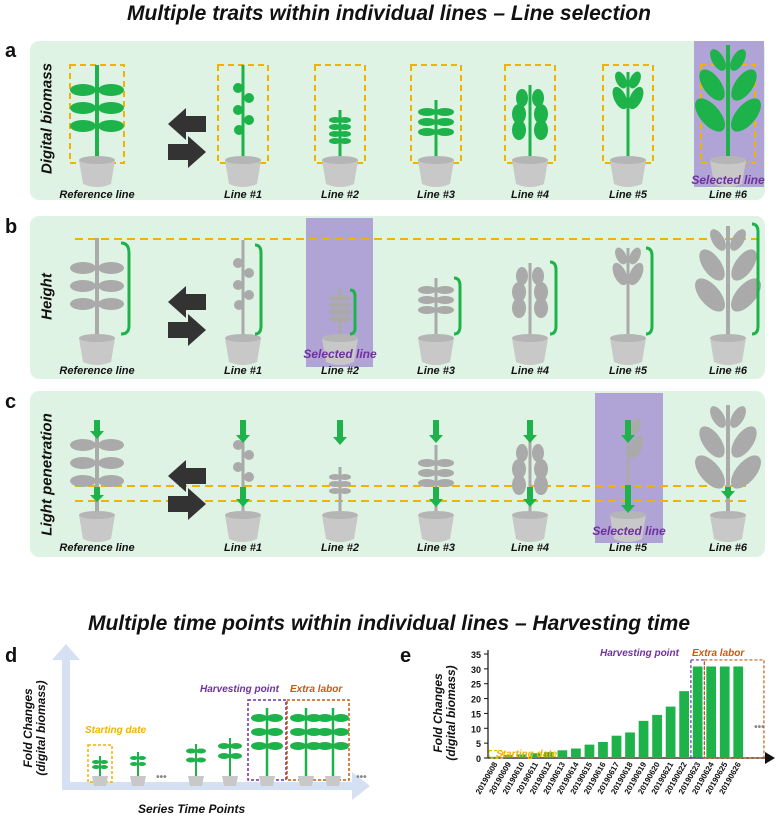 This screenshot has height=830, width=778. I want to click on a-line-label: Line #5, so click(628, 195).